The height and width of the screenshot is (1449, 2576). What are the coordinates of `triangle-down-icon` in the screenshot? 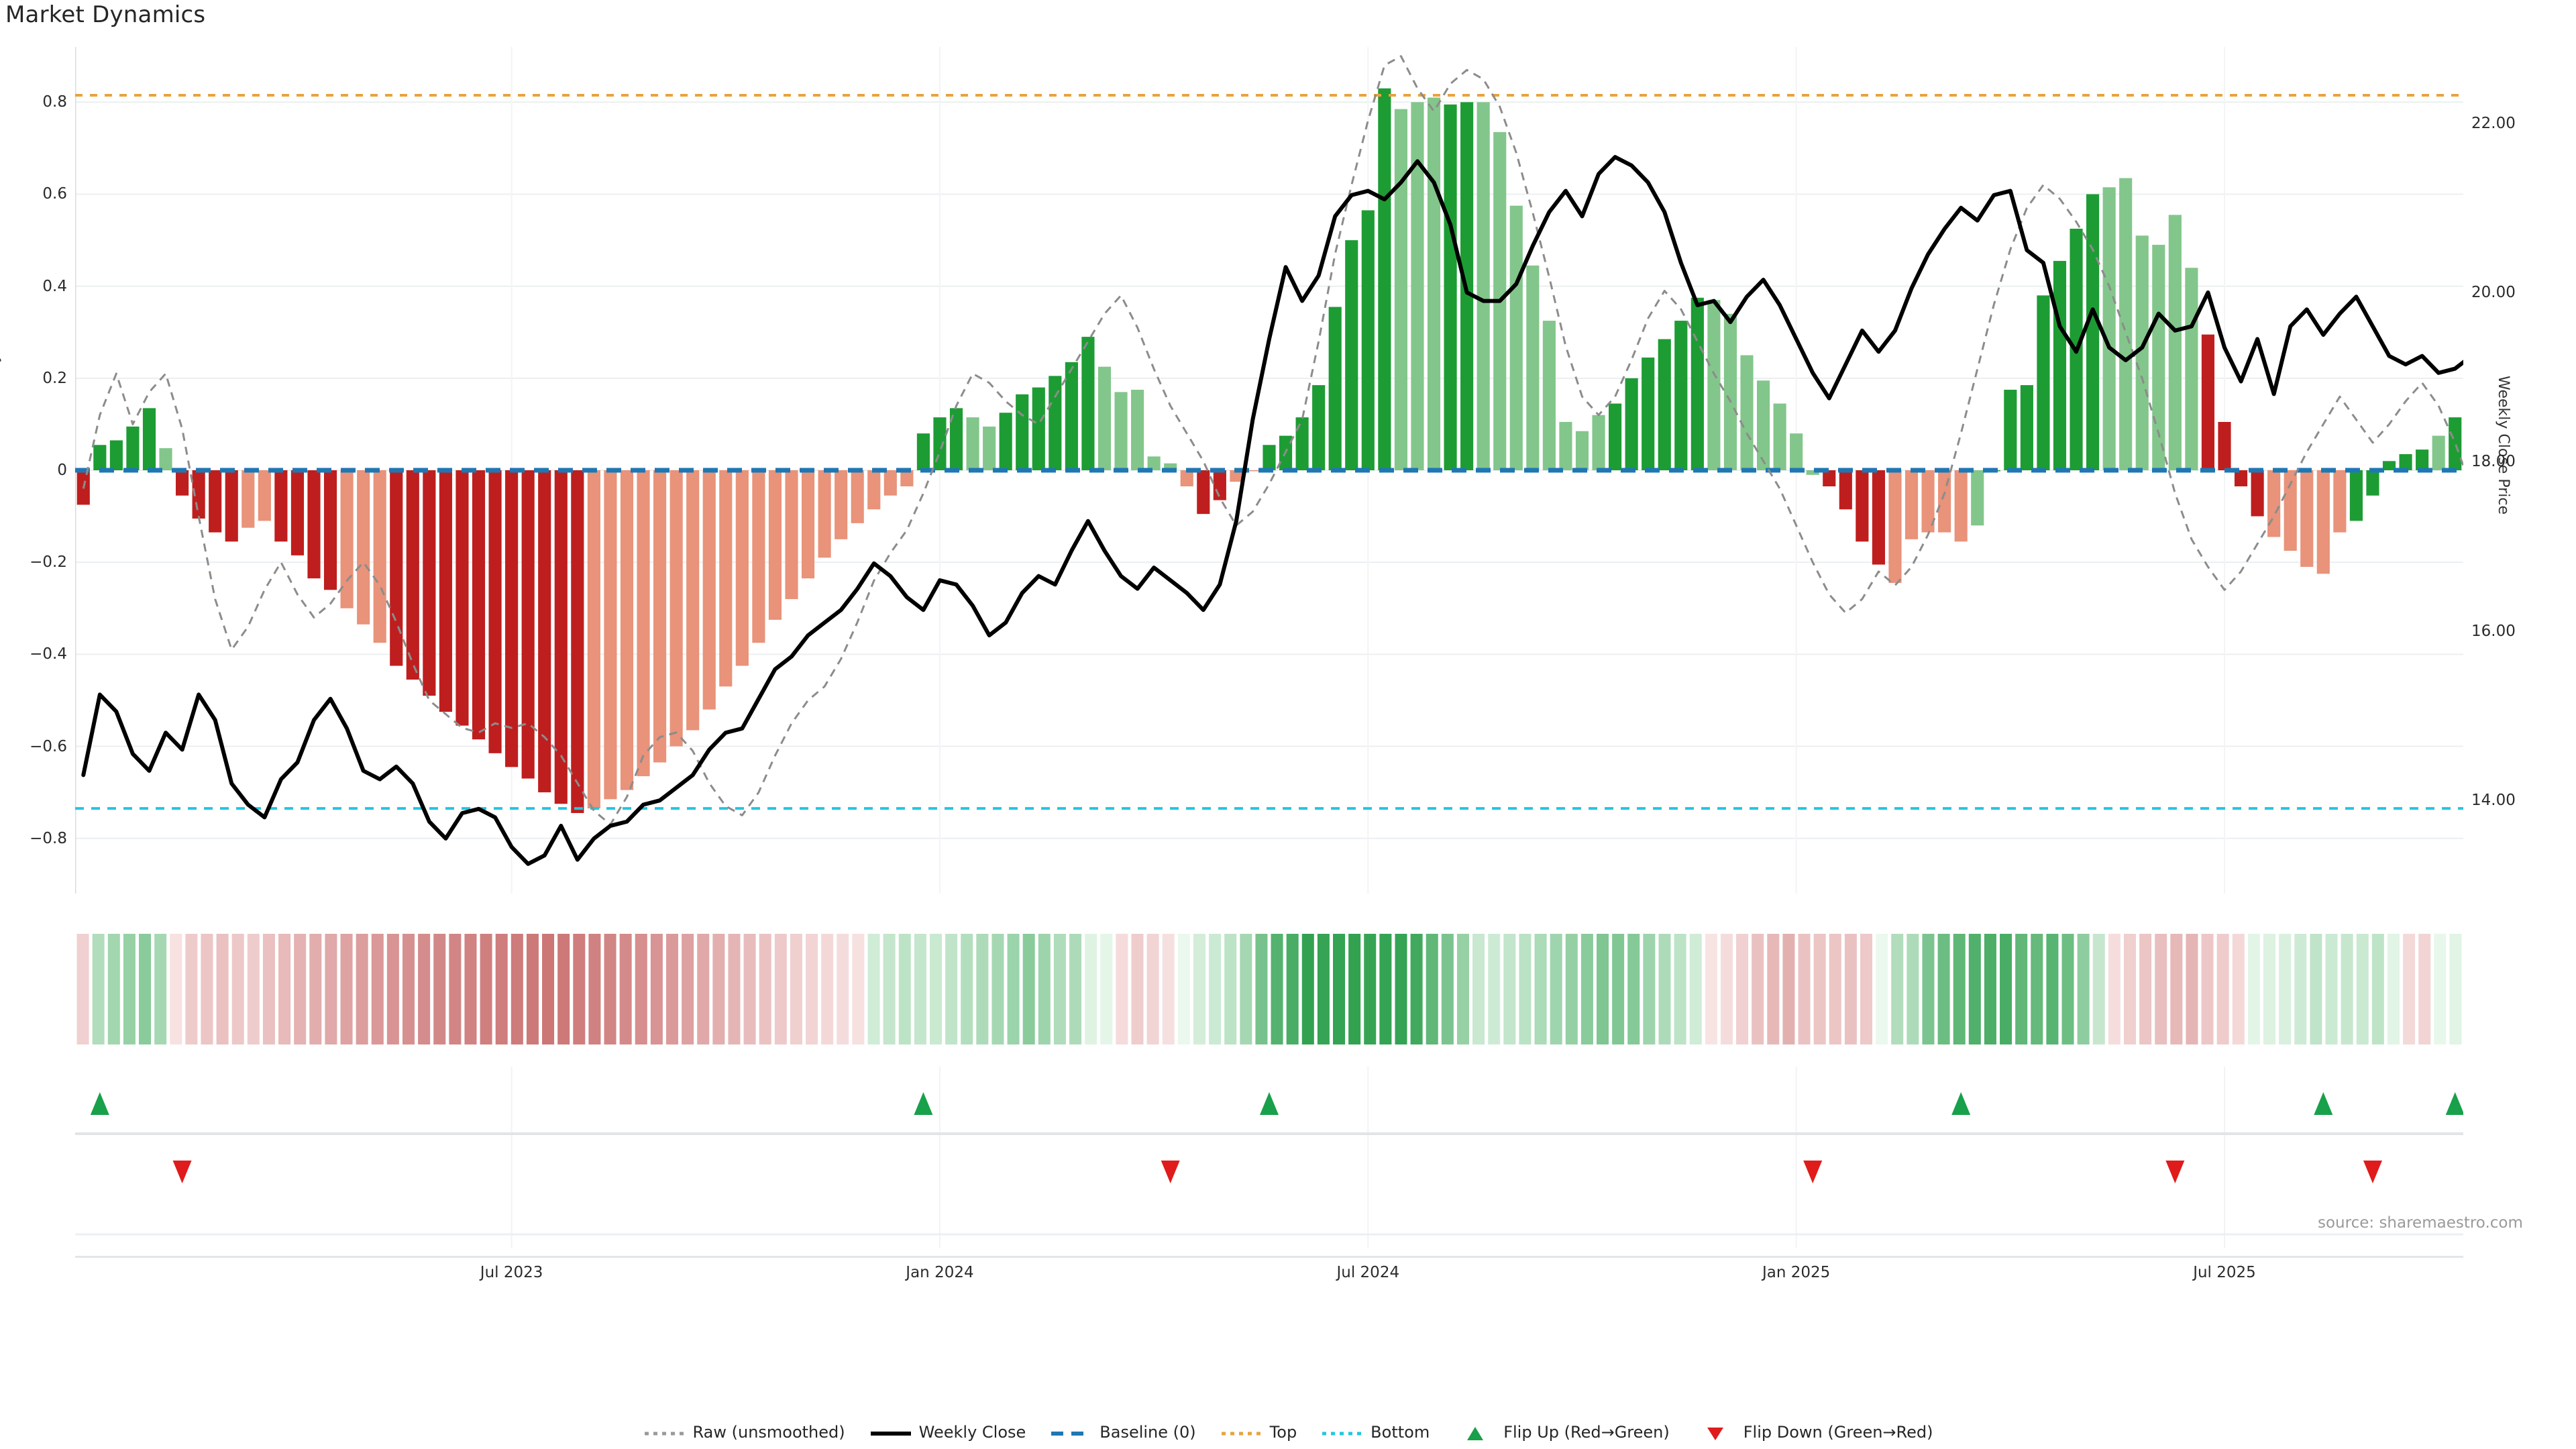 It's located at (1715, 1433).